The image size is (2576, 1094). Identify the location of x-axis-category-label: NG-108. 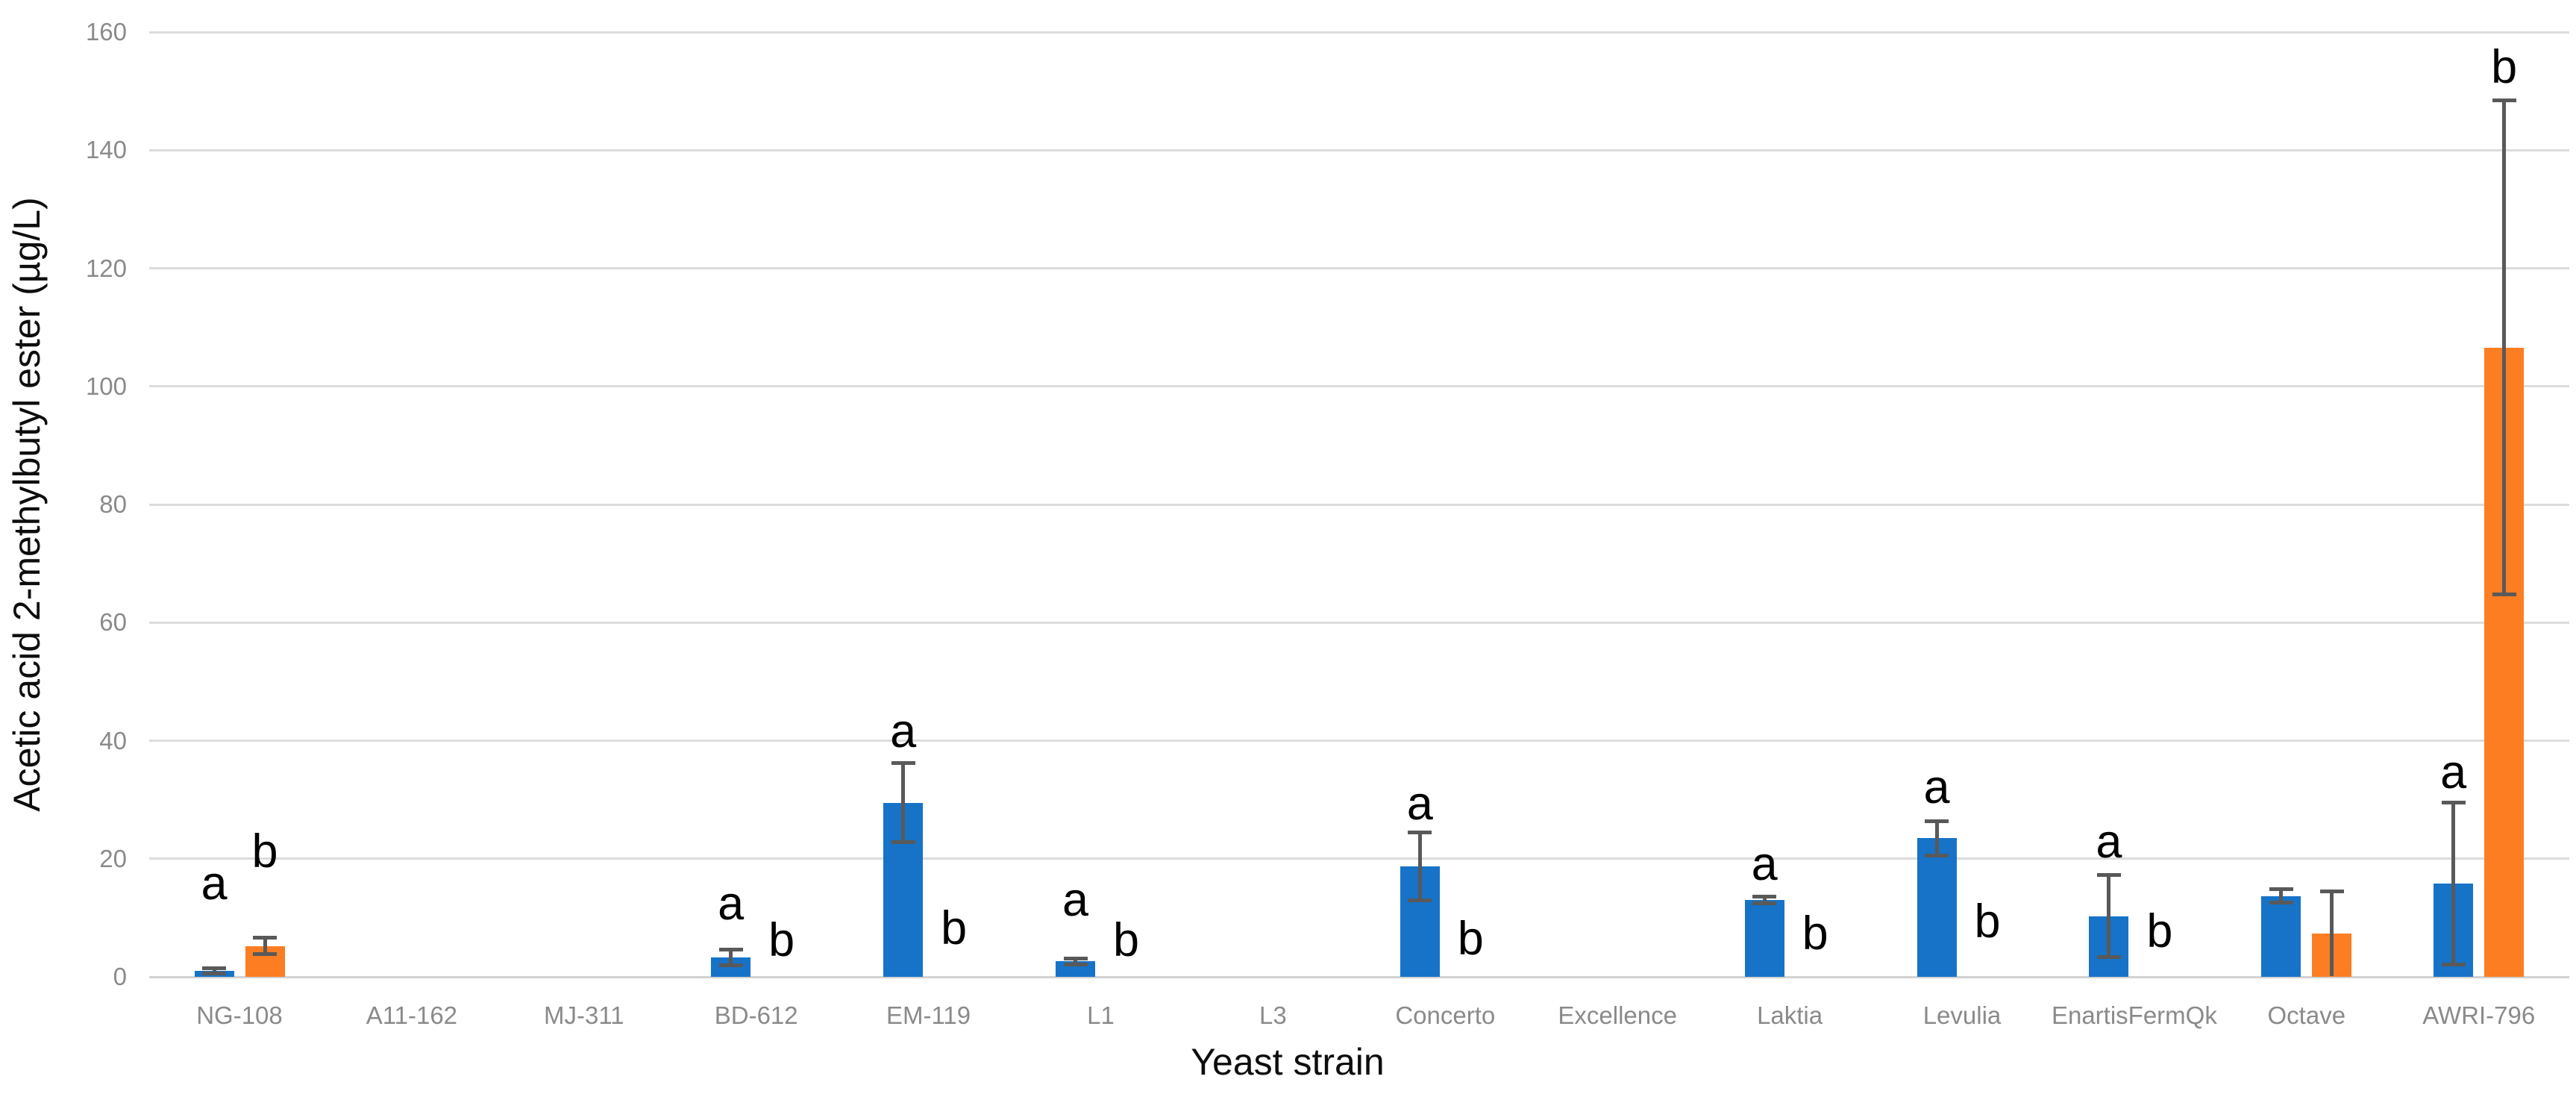
(240, 1015).